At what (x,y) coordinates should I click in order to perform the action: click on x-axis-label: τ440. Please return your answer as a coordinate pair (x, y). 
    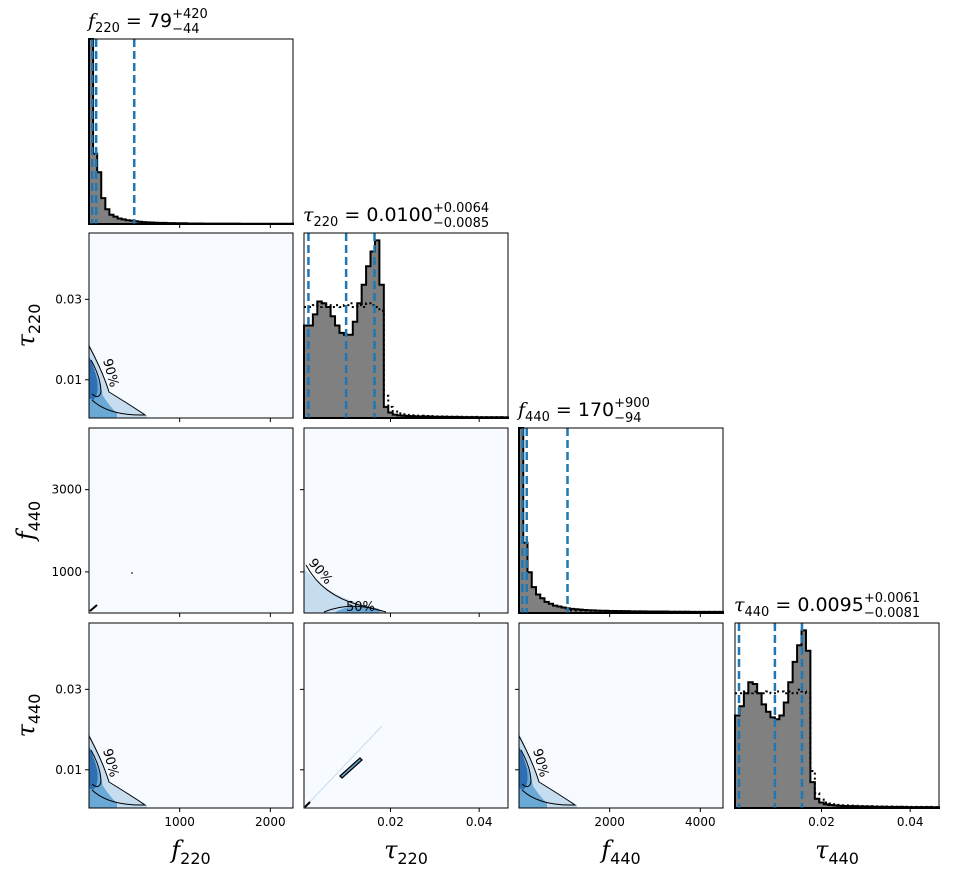
    Looking at the image, I should click on (837, 852).